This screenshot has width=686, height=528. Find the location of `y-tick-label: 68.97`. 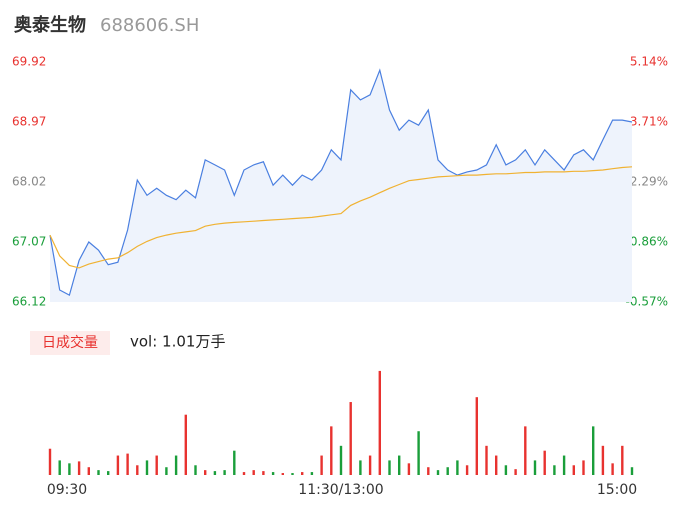

y-tick-label: 68.97 is located at coordinates (29, 122).